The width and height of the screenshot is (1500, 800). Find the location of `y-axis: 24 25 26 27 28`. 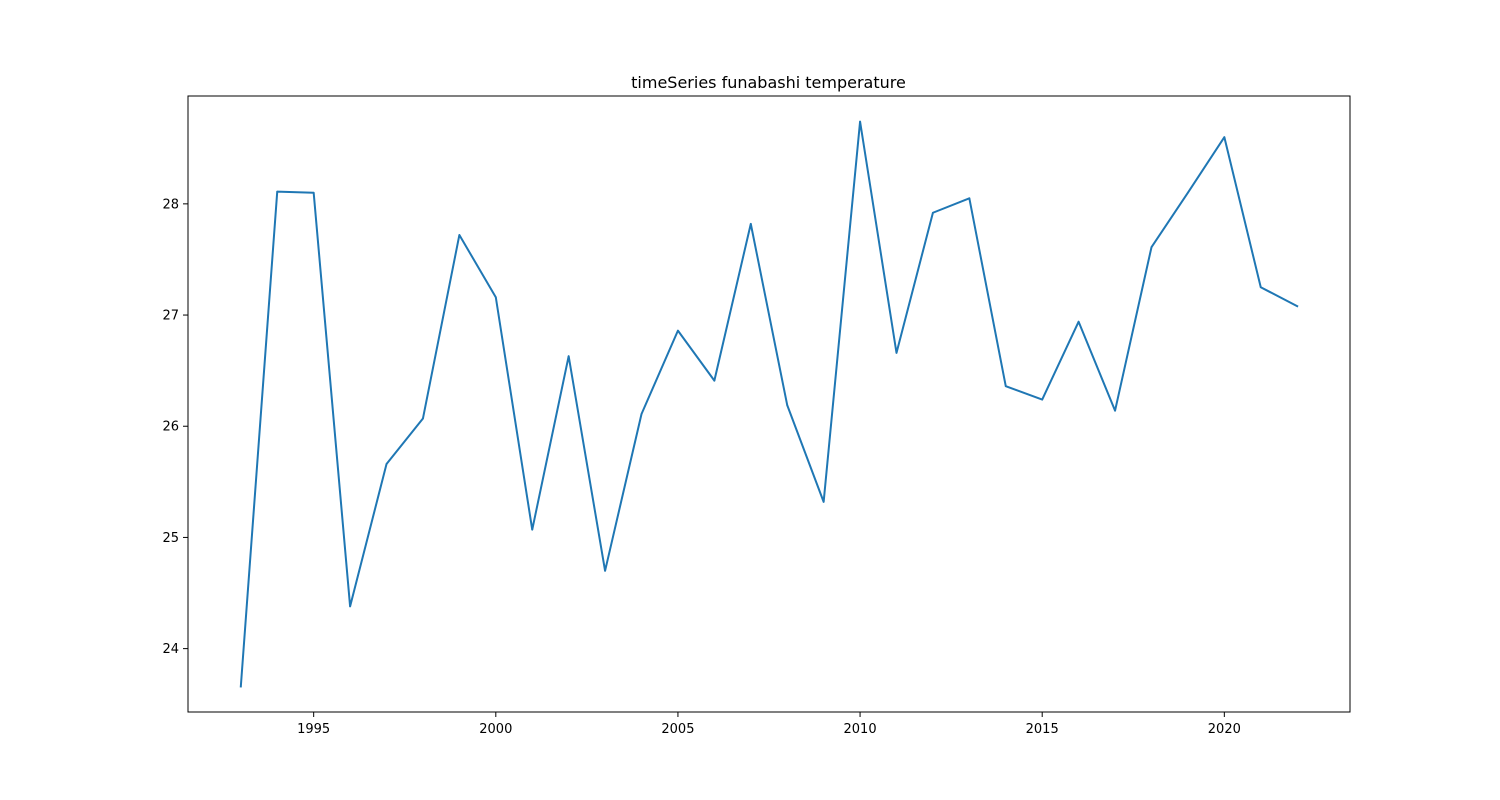

y-axis: 24 25 26 27 28 is located at coordinates (175, 427).